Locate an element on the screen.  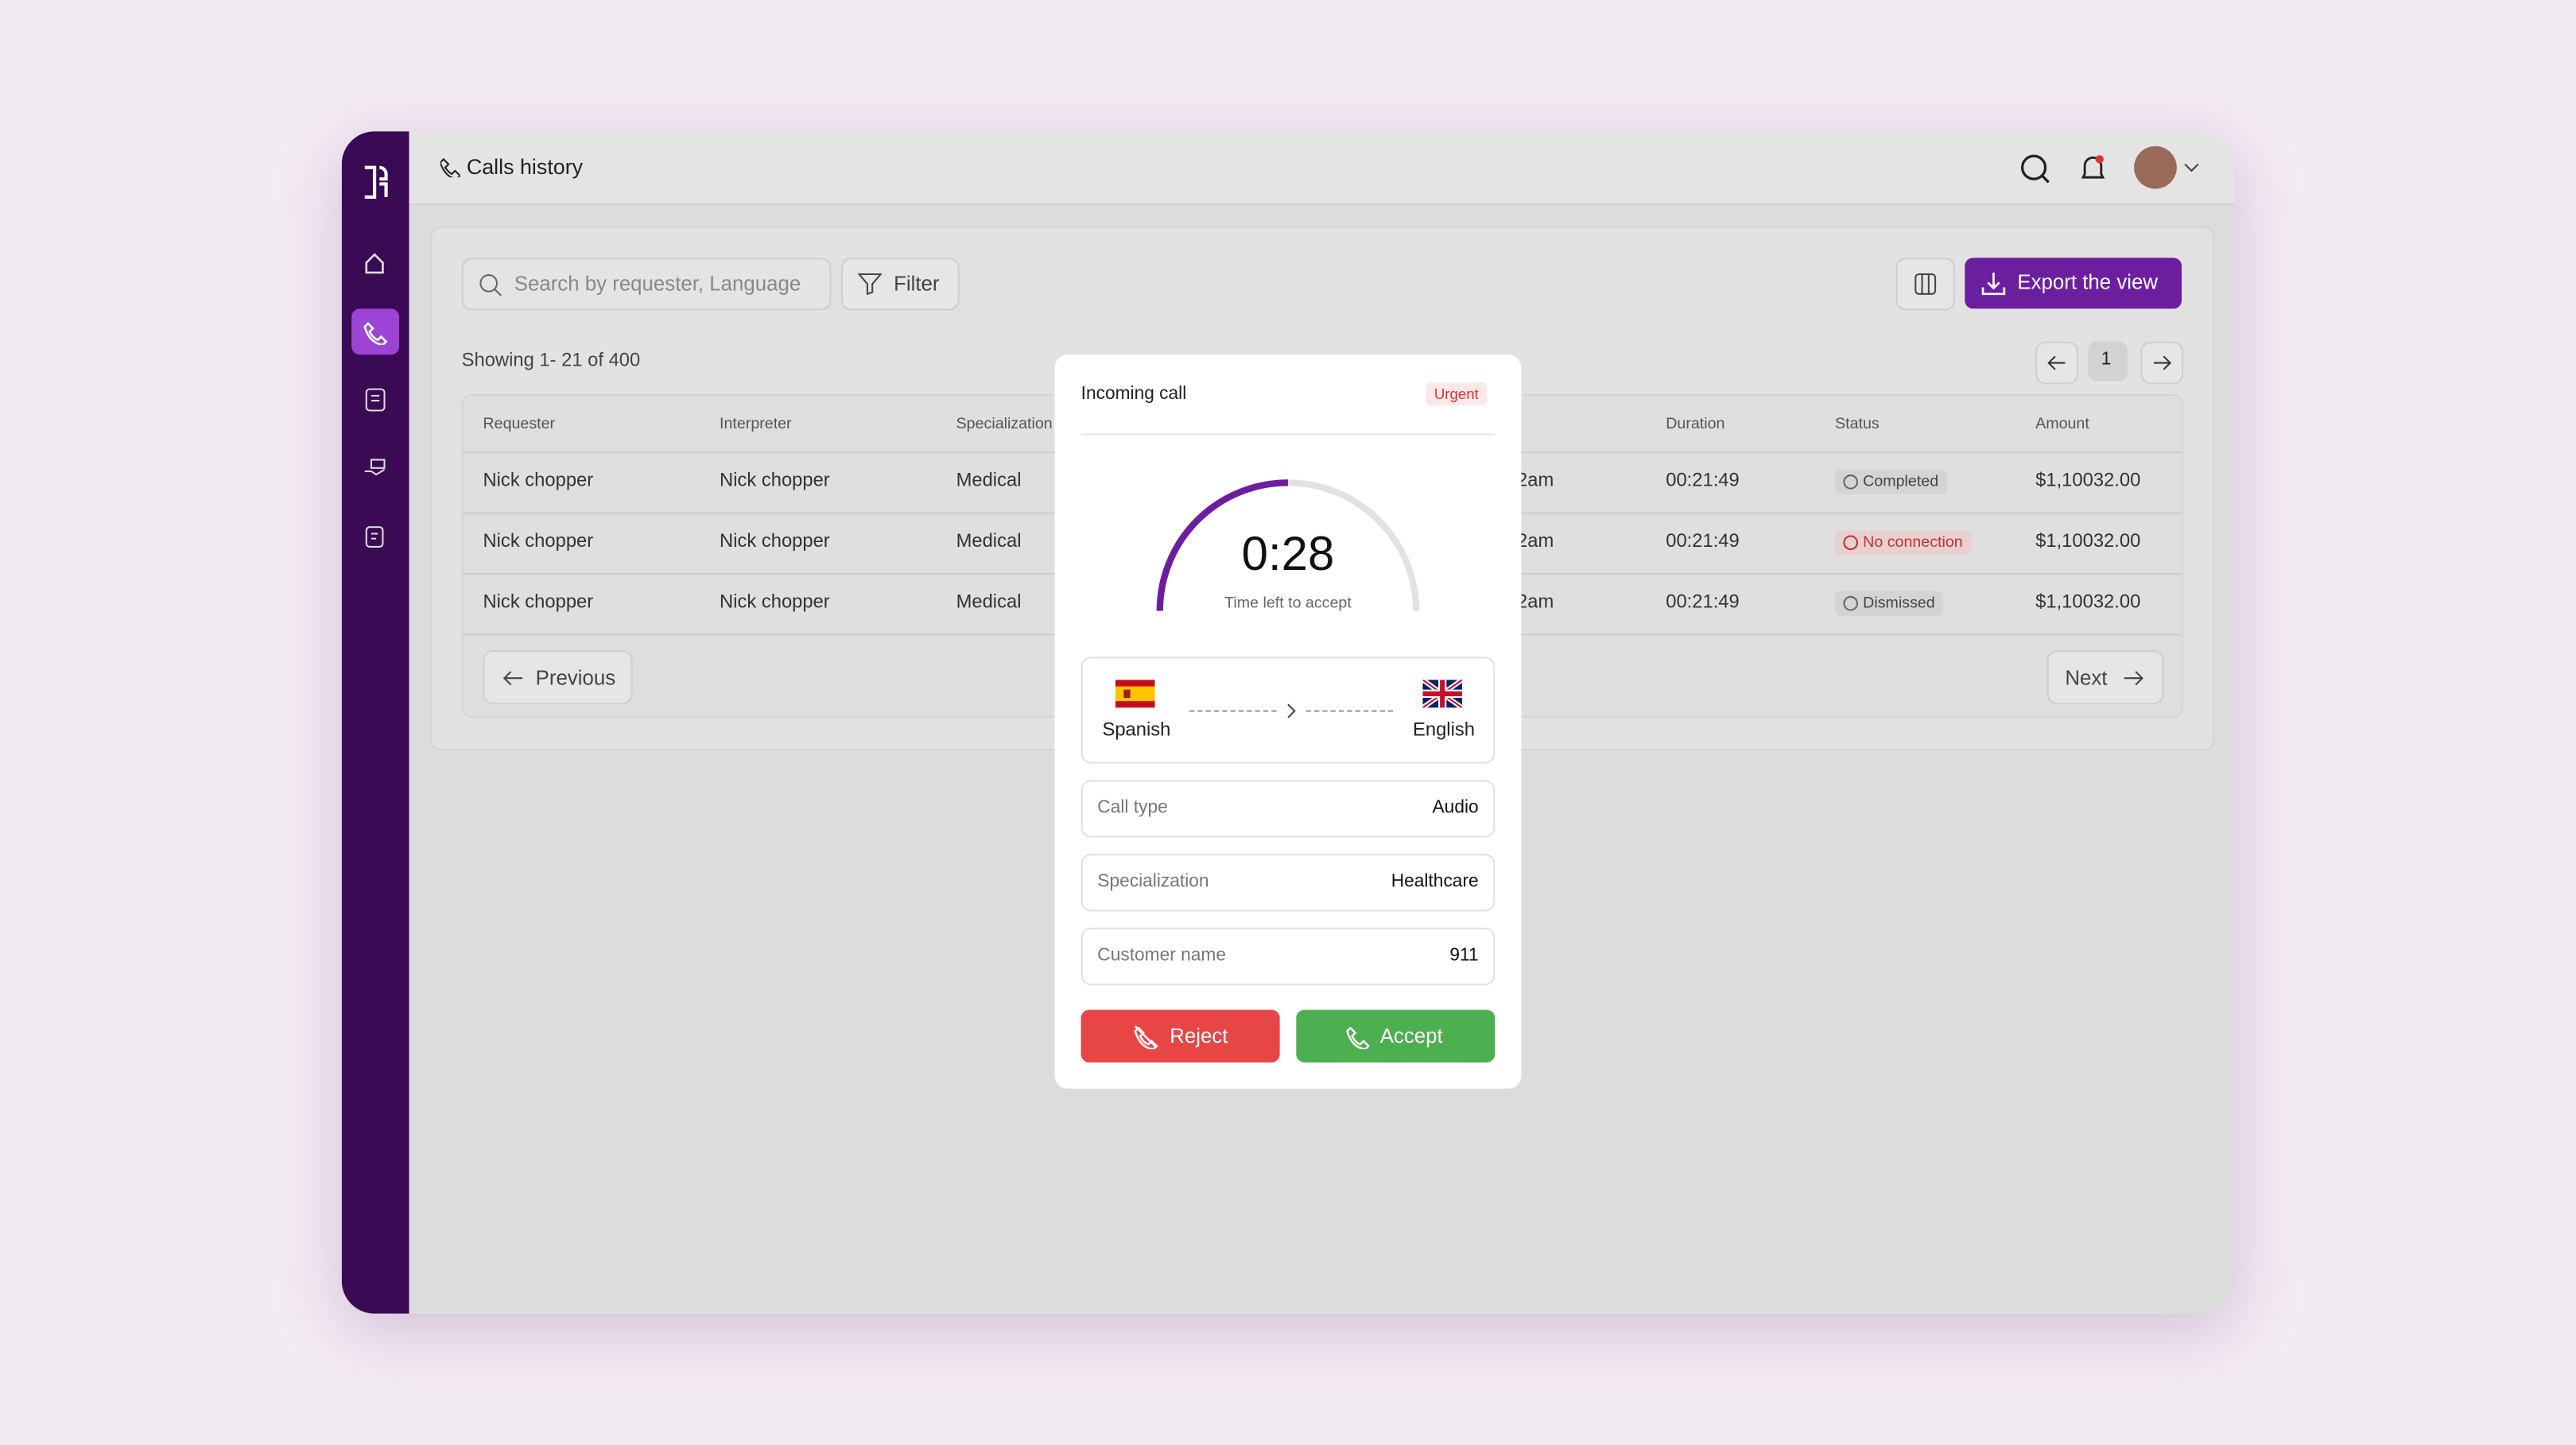
next-label: Next is located at coordinates (2087, 678).